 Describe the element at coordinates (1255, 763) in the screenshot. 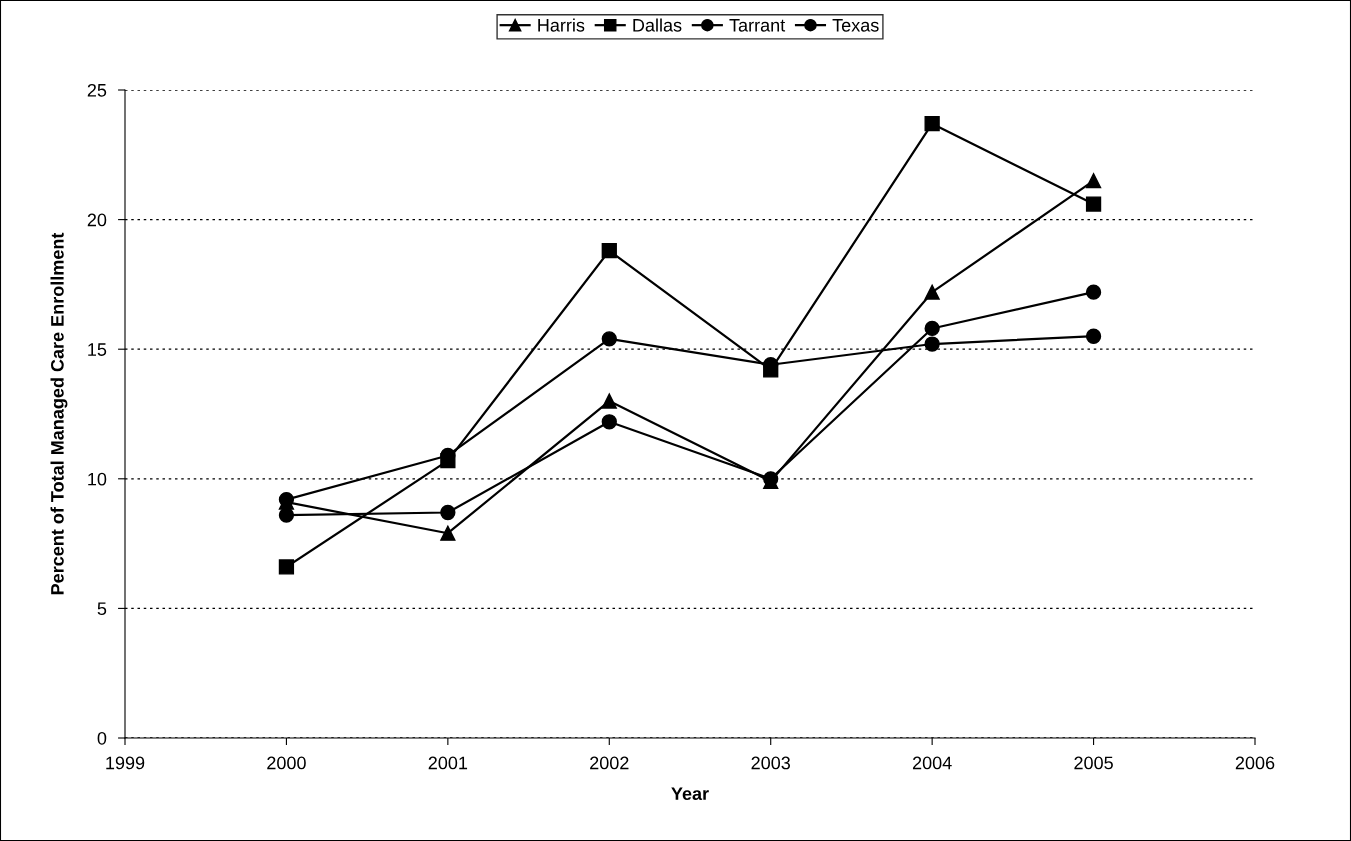

I see `x-tick-label: 2006` at that location.